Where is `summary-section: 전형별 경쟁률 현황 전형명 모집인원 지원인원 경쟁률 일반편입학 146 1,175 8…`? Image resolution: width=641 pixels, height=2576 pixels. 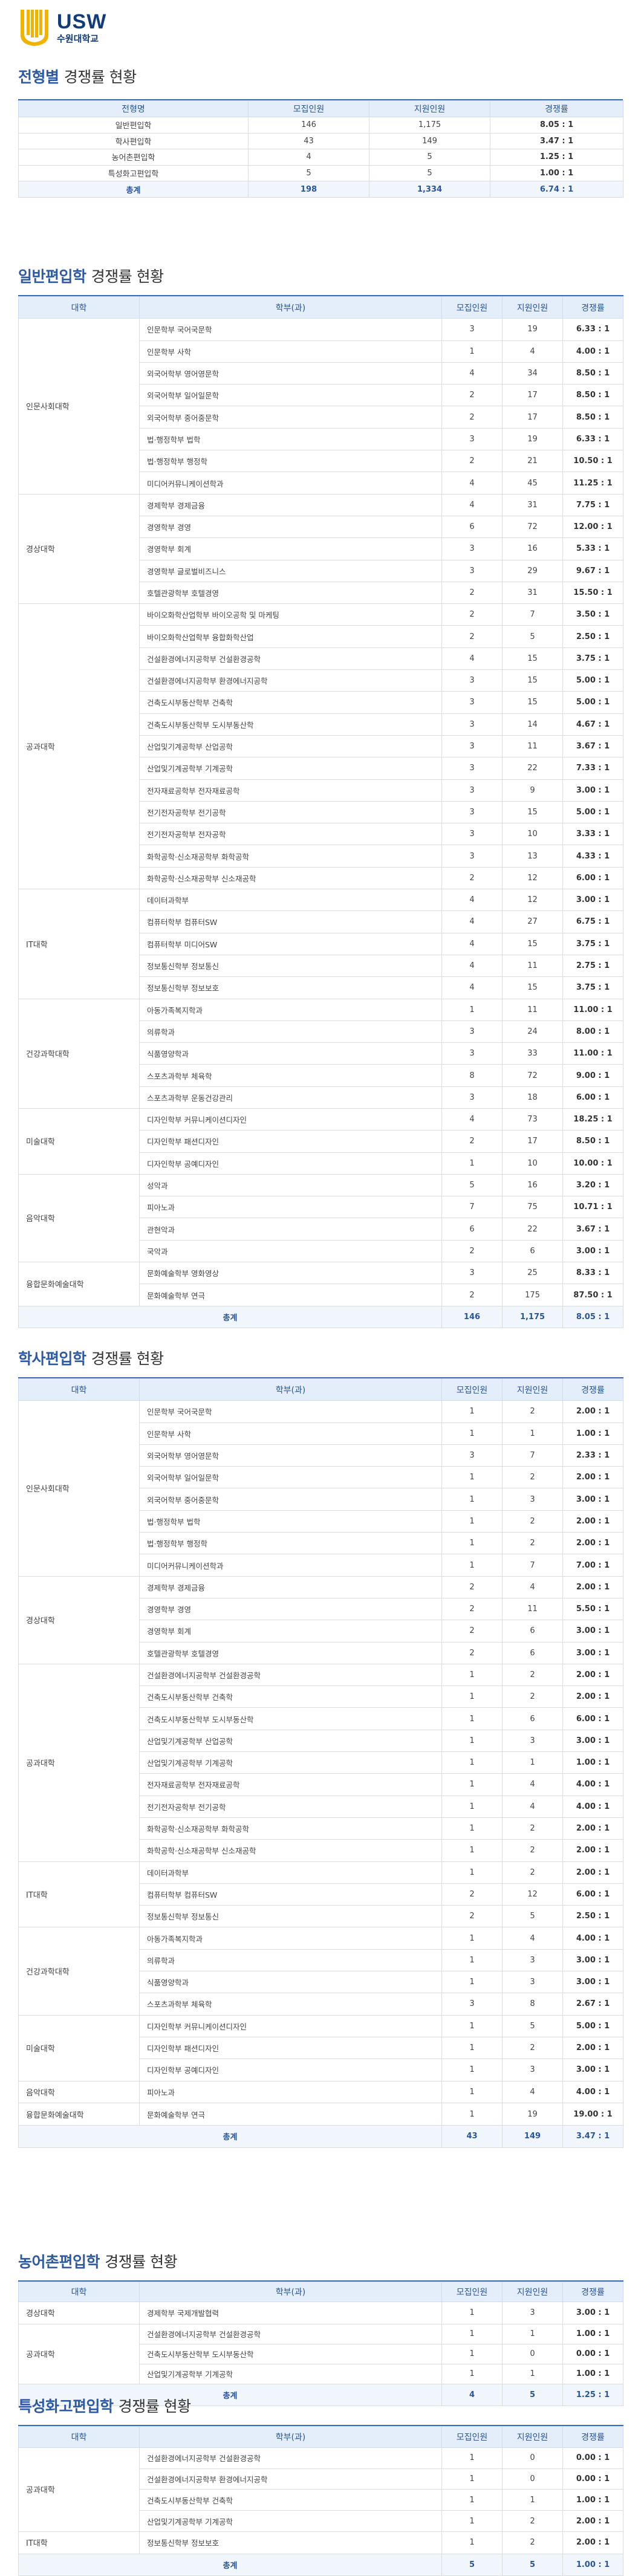 summary-section: 전형별 경쟁률 현황 전형명 모집인원 지원인원 경쟁률 일반편입학 146 1,175 8… is located at coordinates (320, 133).